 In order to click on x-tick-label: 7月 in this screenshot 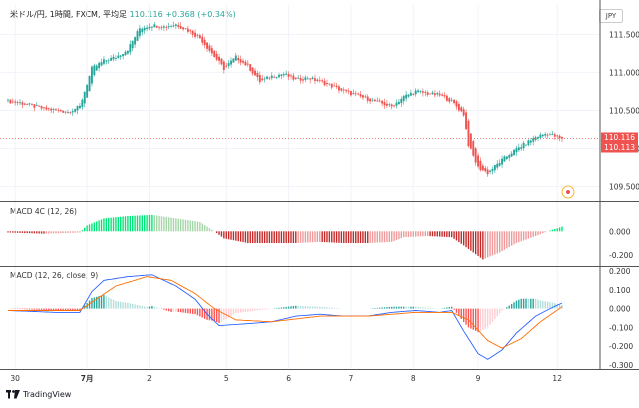, I will do `click(87, 378)`.